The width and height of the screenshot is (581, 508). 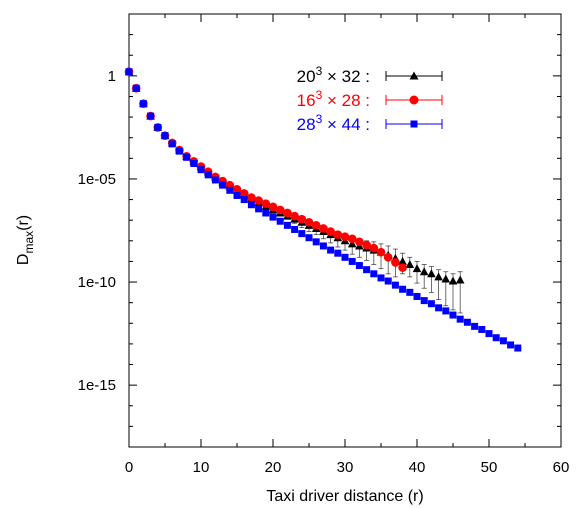 What do you see at coordinates (345, 467) in the screenshot?
I see `x-tick-label: 30` at bounding box center [345, 467].